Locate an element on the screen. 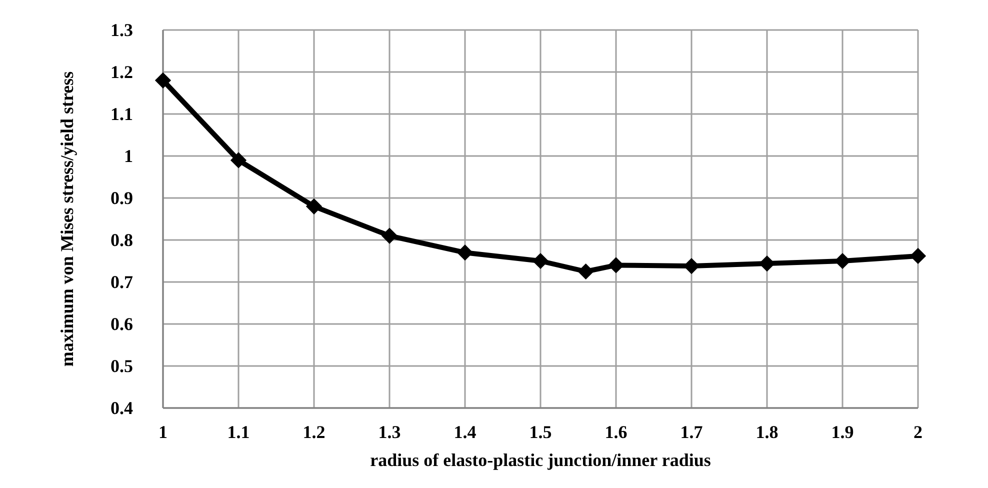  x-tick-label: 1.7 is located at coordinates (691, 432).